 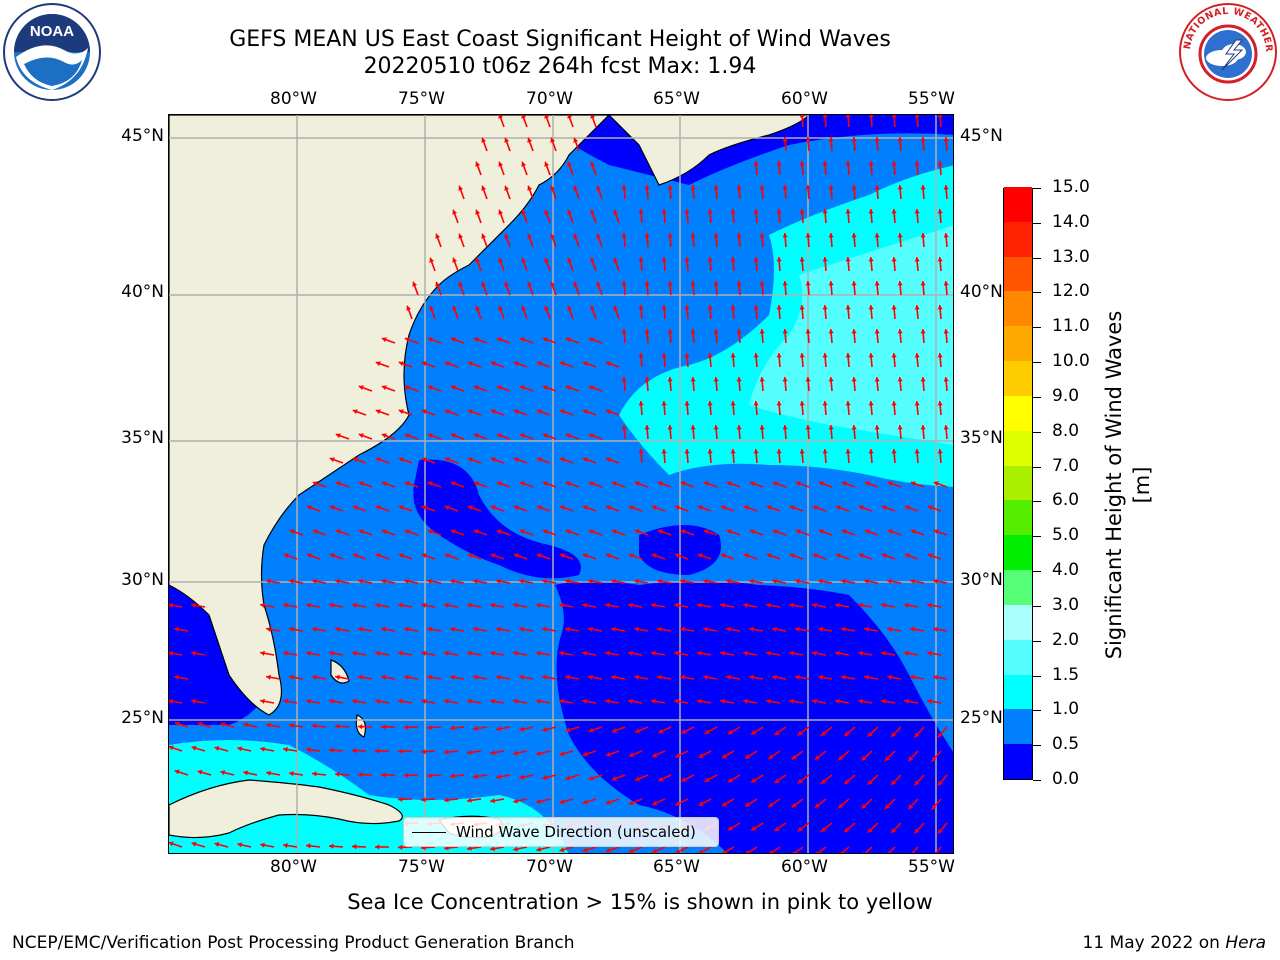 I want to click on colorbar-tick-label: 12.0, so click(x=1071, y=291).